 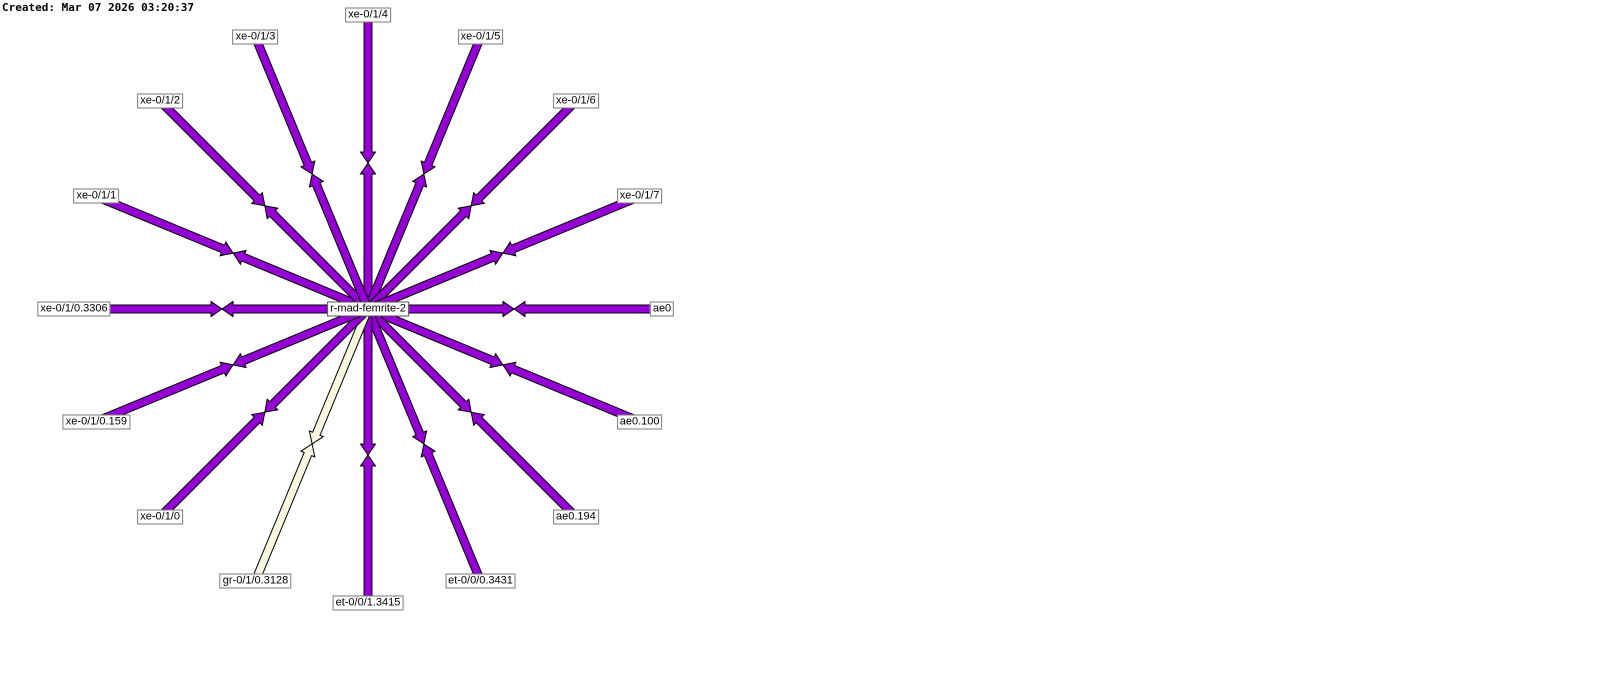 I want to click on interface-label-text: xe-0/1/6, so click(x=576, y=100).